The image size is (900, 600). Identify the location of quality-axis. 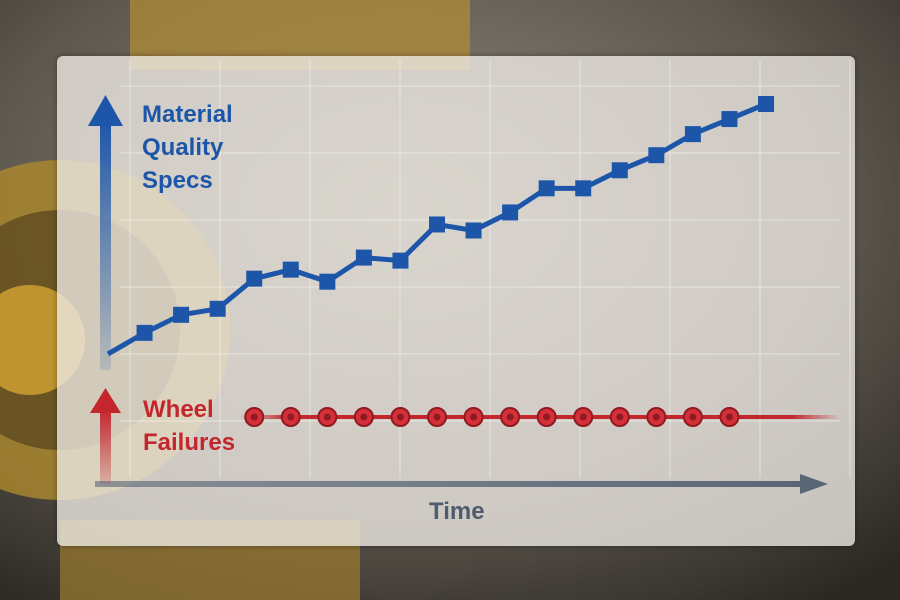
(105, 232).